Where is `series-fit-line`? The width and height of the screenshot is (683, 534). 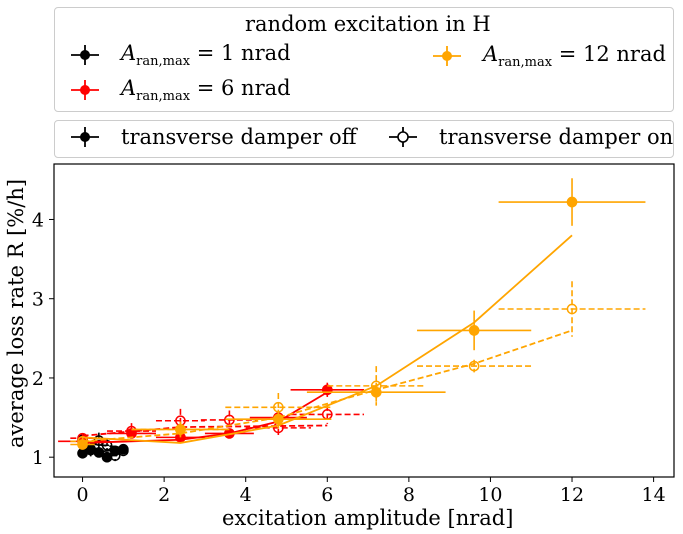 series-fit-line is located at coordinates (205, 430).